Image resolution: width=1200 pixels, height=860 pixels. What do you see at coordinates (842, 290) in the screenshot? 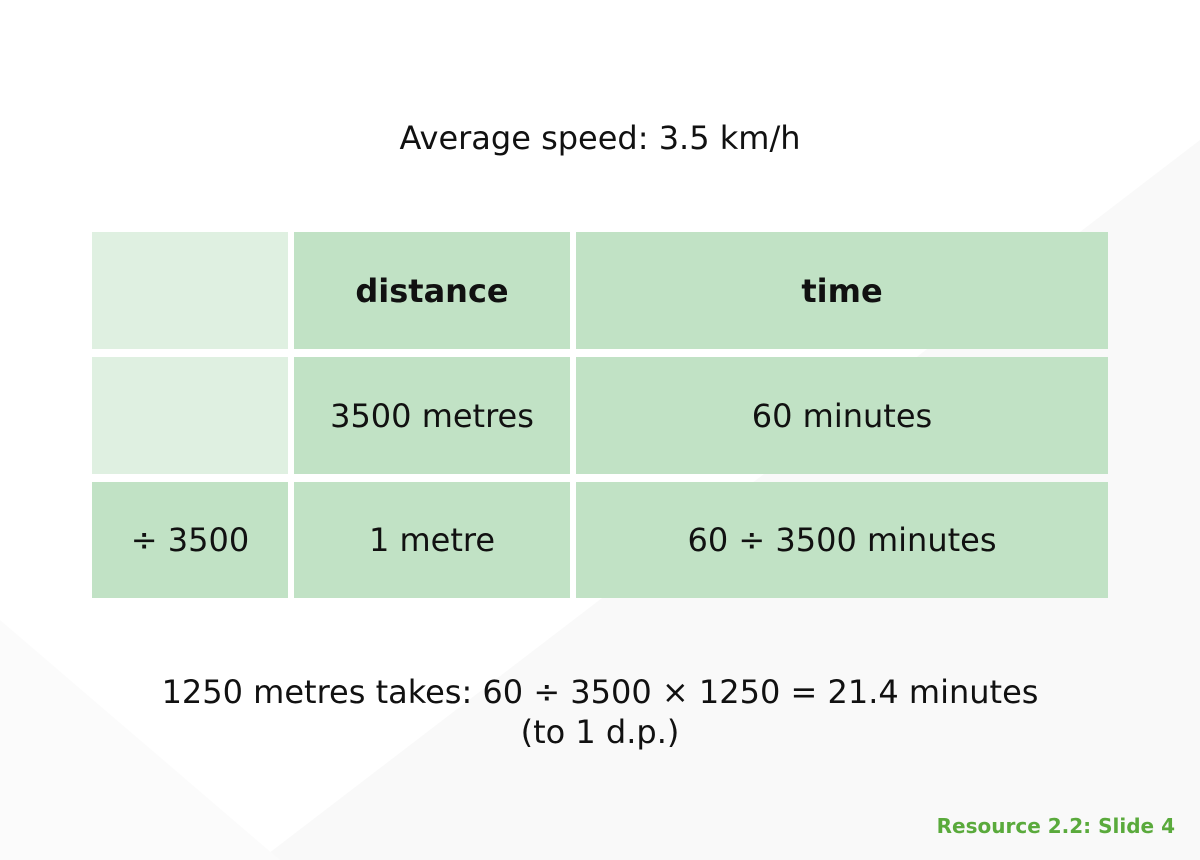
I see `header-time: time` at bounding box center [842, 290].